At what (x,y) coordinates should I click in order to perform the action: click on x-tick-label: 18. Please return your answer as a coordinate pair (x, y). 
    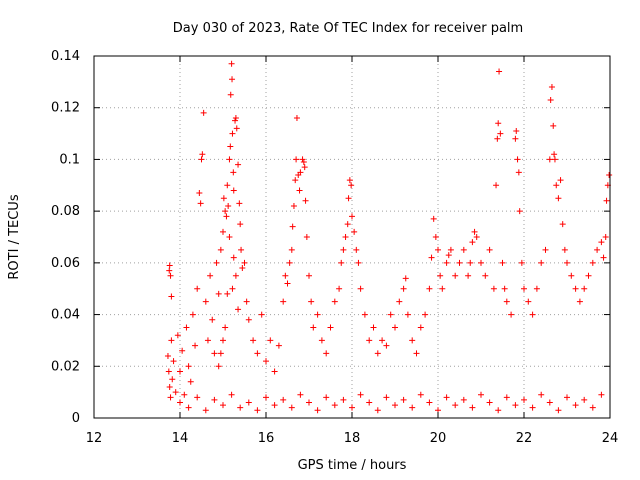
    Looking at the image, I should click on (352, 438).